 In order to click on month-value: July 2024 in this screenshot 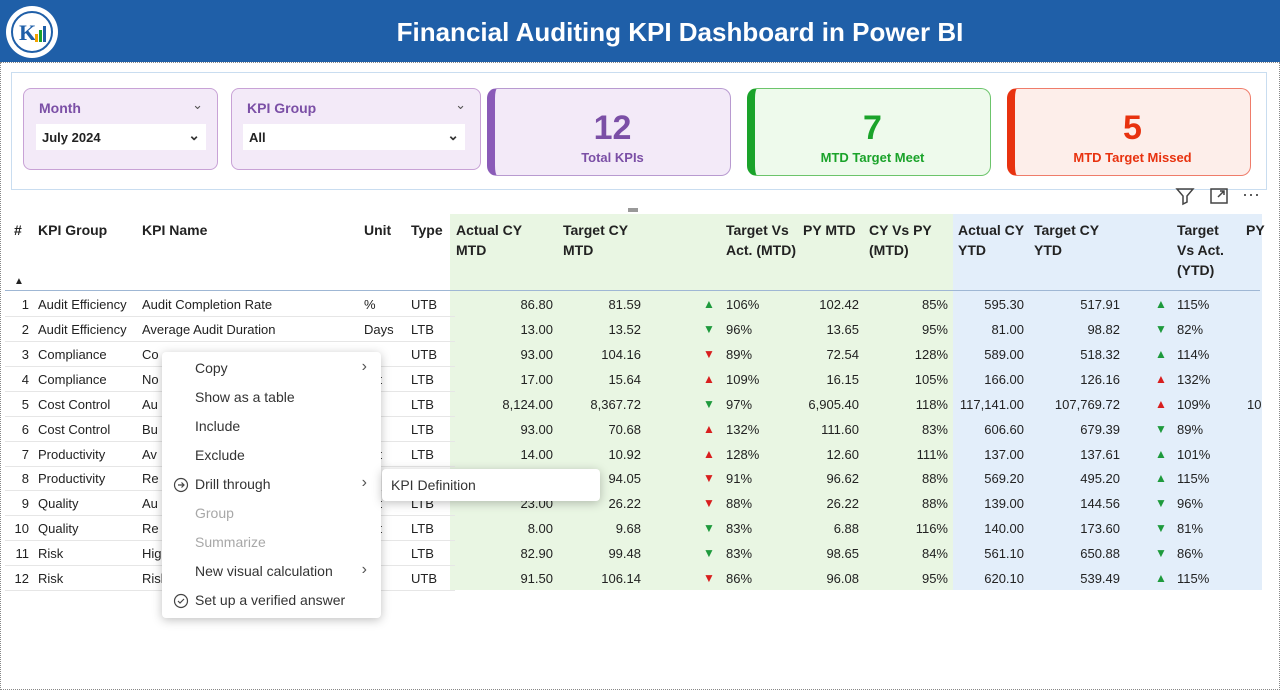, I will do `click(71, 137)`.